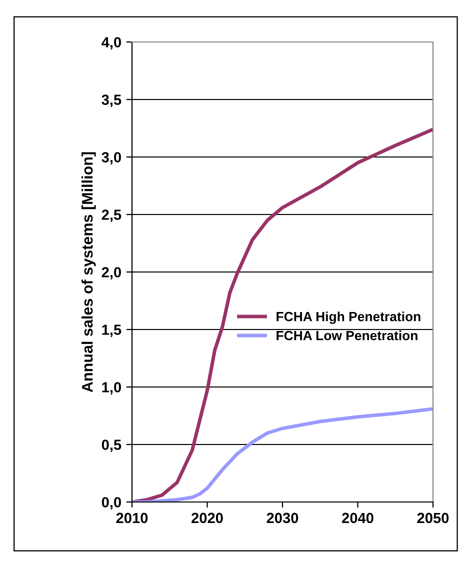 The height and width of the screenshot is (562, 469). What do you see at coordinates (111, 158) in the screenshot?
I see `y-tick-label: 3,0` at bounding box center [111, 158].